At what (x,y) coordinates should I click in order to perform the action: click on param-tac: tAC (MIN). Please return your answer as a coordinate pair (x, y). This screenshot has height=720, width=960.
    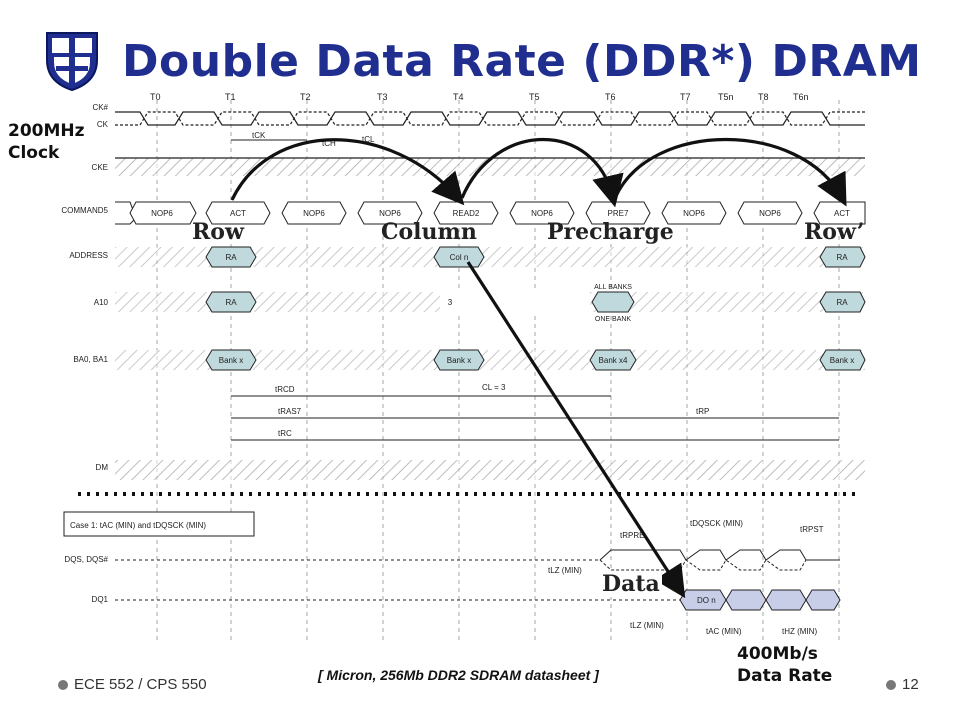
    Looking at the image, I should click on (724, 631).